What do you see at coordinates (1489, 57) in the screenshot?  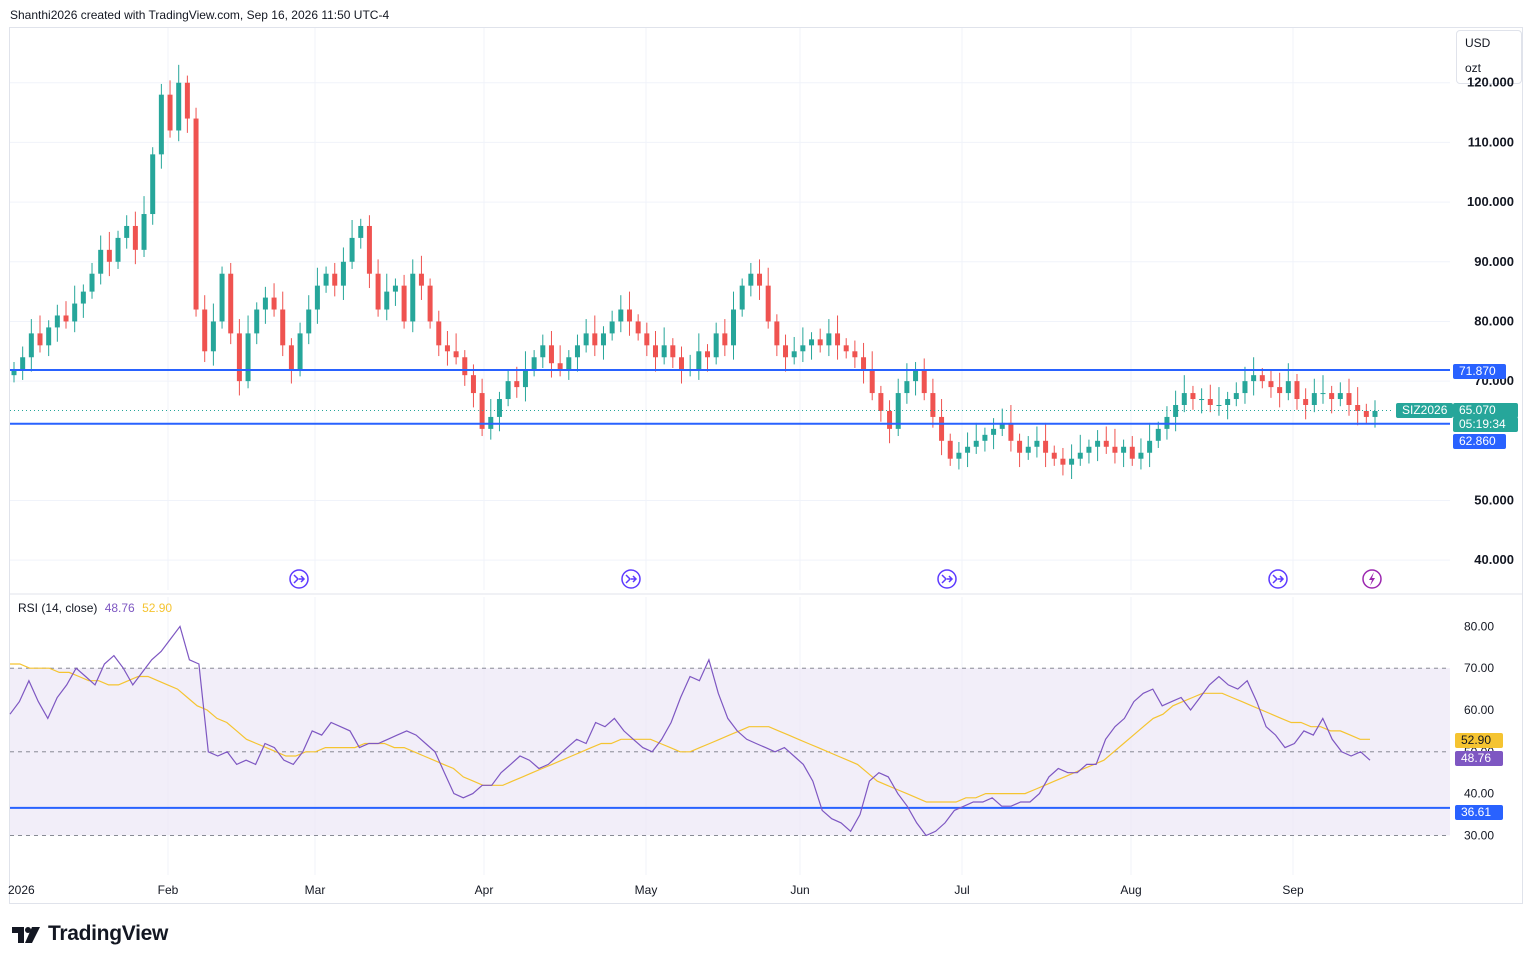 I see `currency-selector: USD ozt` at bounding box center [1489, 57].